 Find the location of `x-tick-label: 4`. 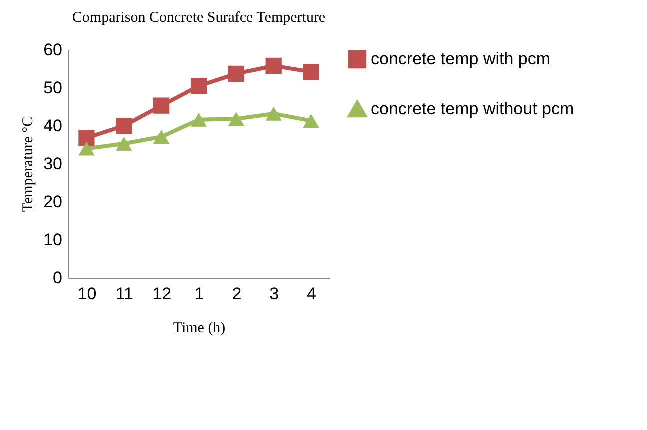

x-tick-label: 4 is located at coordinates (312, 294).